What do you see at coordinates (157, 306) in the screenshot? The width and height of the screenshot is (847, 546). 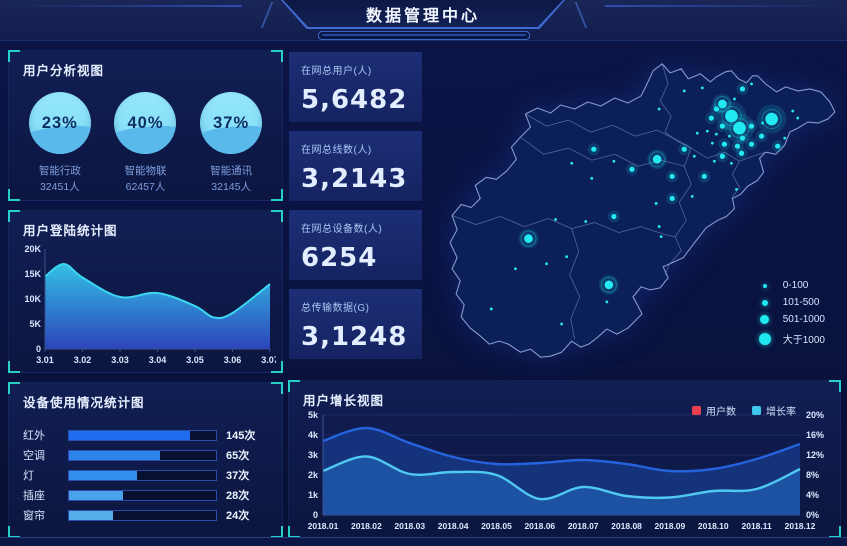 I see `login-area-fill` at bounding box center [157, 306].